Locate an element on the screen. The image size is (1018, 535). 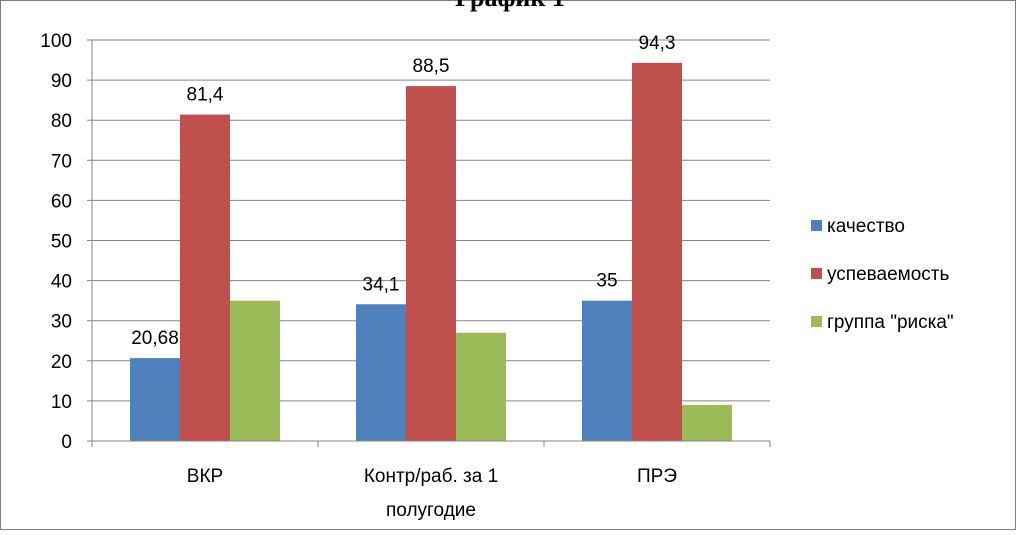
y-tick-label: 20 is located at coordinates (61, 362).